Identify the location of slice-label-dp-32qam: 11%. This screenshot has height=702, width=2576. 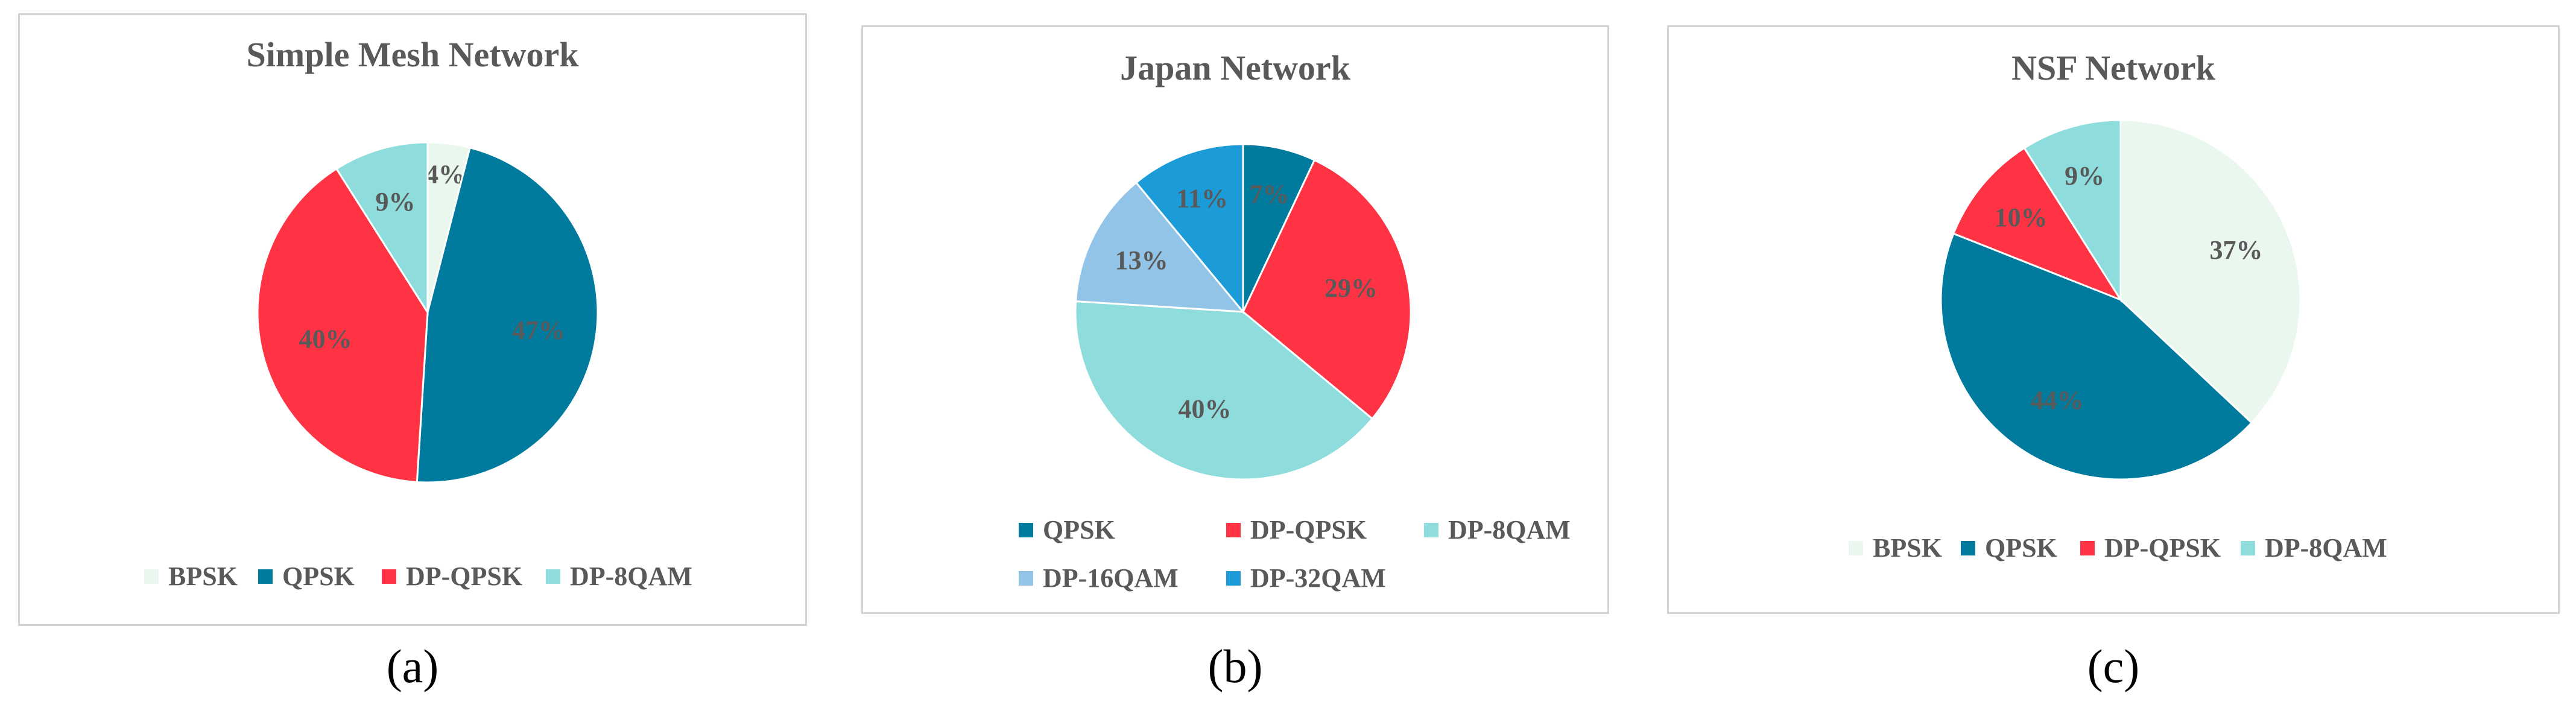
(1202, 198).